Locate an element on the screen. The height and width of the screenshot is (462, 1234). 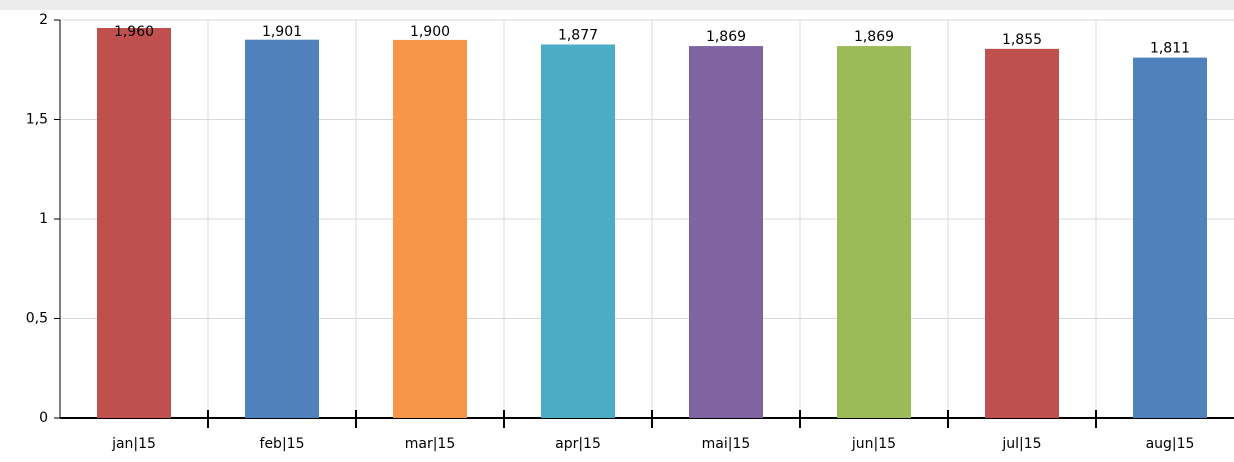
x-tick-label: aug|15 is located at coordinates (1170, 444).